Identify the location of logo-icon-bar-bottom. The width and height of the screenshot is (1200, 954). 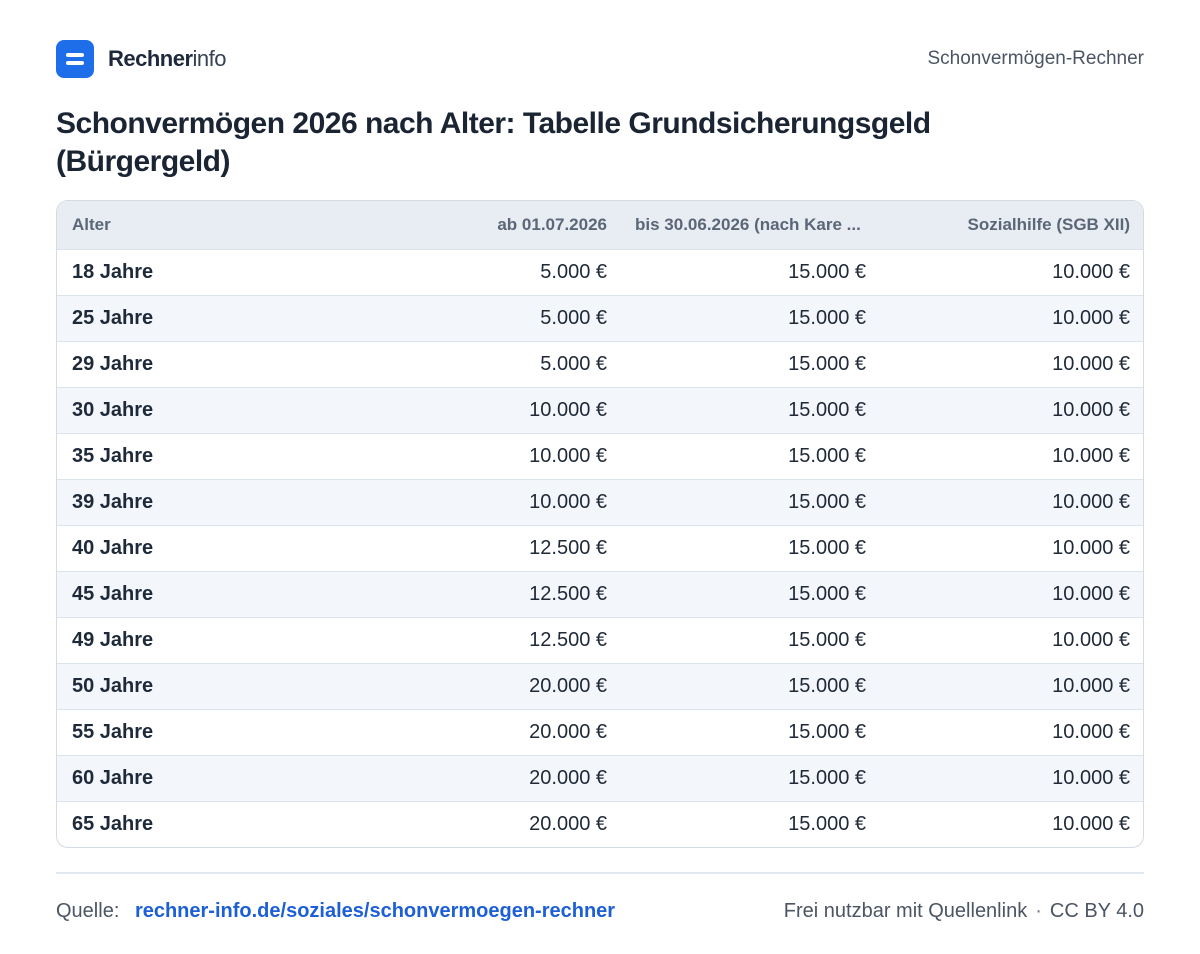
(75, 63).